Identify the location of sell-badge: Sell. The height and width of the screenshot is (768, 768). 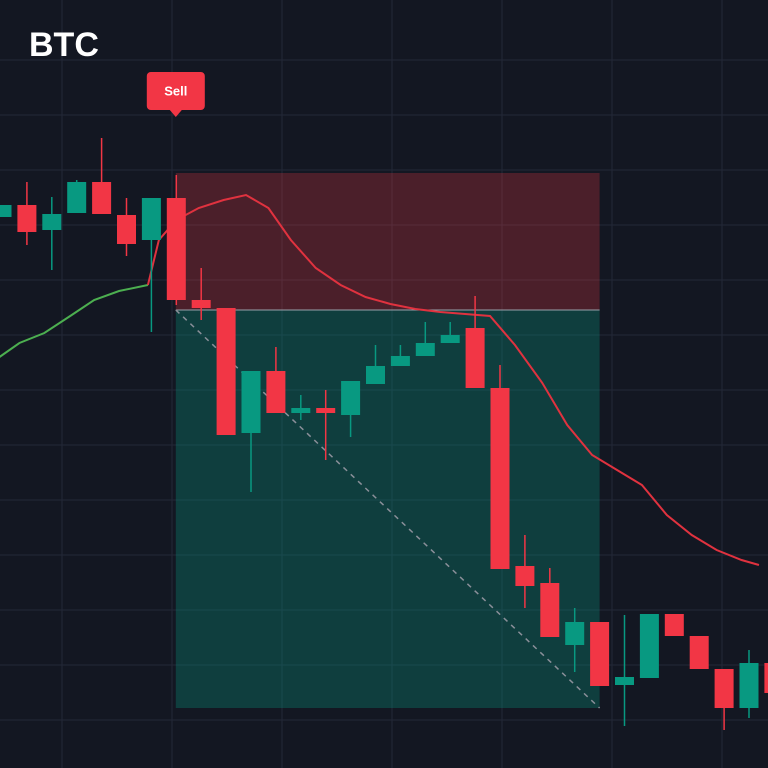
(175, 94).